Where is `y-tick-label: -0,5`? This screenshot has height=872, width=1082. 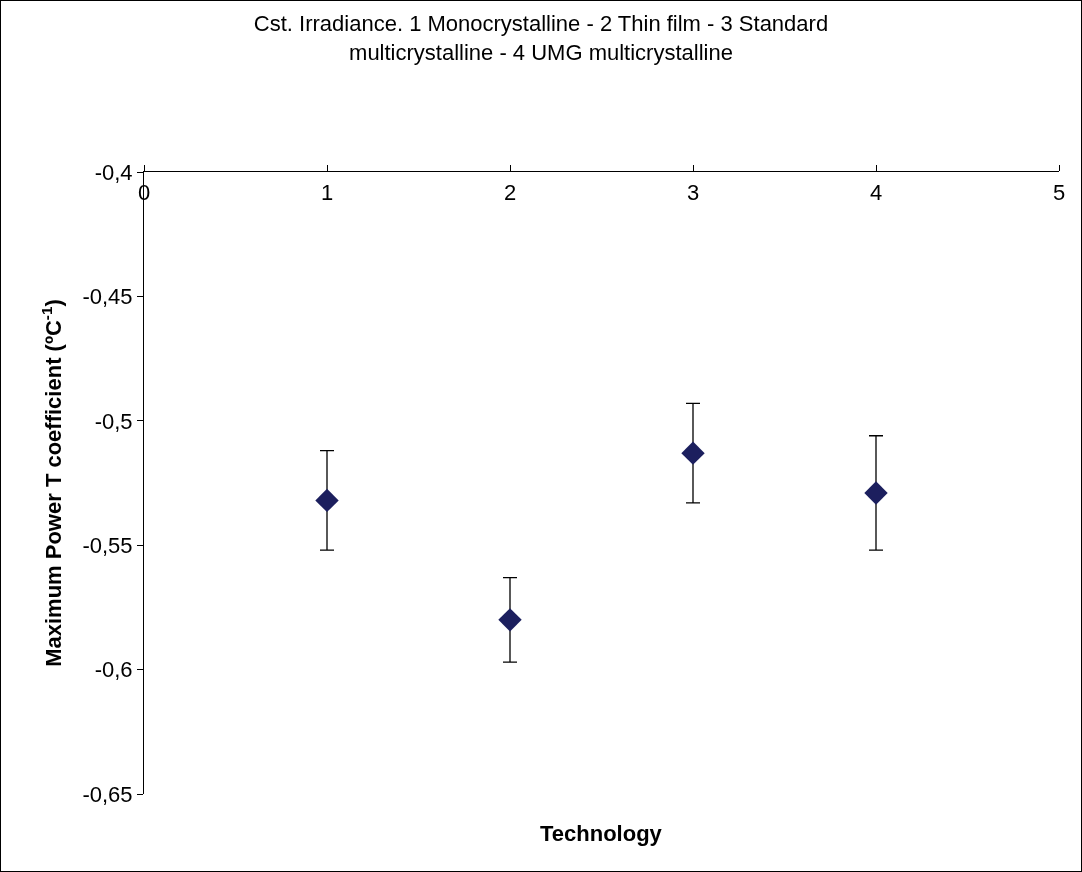
y-tick-label: -0,5 is located at coordinates (113, 421).